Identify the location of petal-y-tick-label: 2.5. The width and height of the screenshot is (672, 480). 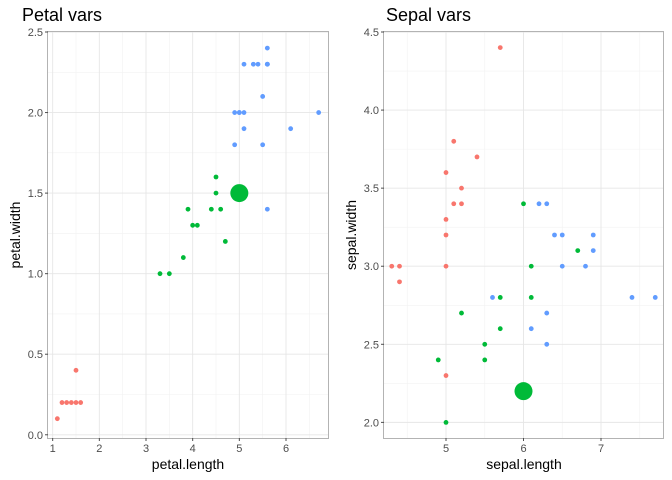
(35, 33).